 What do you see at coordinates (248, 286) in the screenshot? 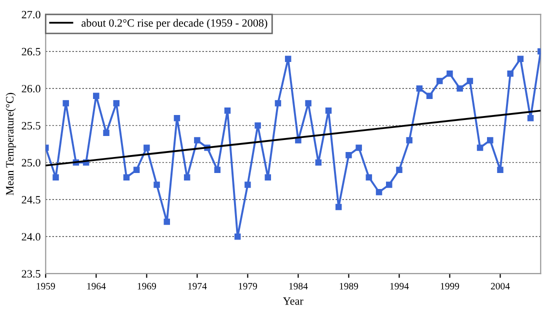
I see `x-tick-label: 1979` at bounding box center [248, 286].